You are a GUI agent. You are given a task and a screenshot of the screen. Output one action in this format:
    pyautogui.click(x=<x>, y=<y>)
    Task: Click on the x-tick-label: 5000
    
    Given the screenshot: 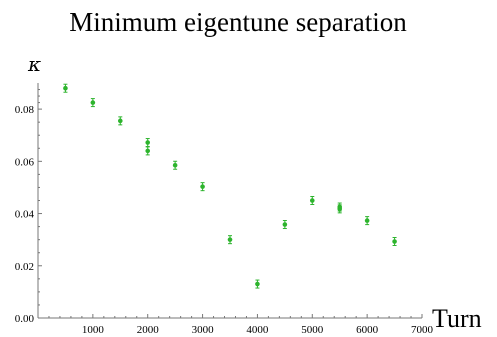 What is the action you would take?
    pyautogui.click(x=312, y=330)
    